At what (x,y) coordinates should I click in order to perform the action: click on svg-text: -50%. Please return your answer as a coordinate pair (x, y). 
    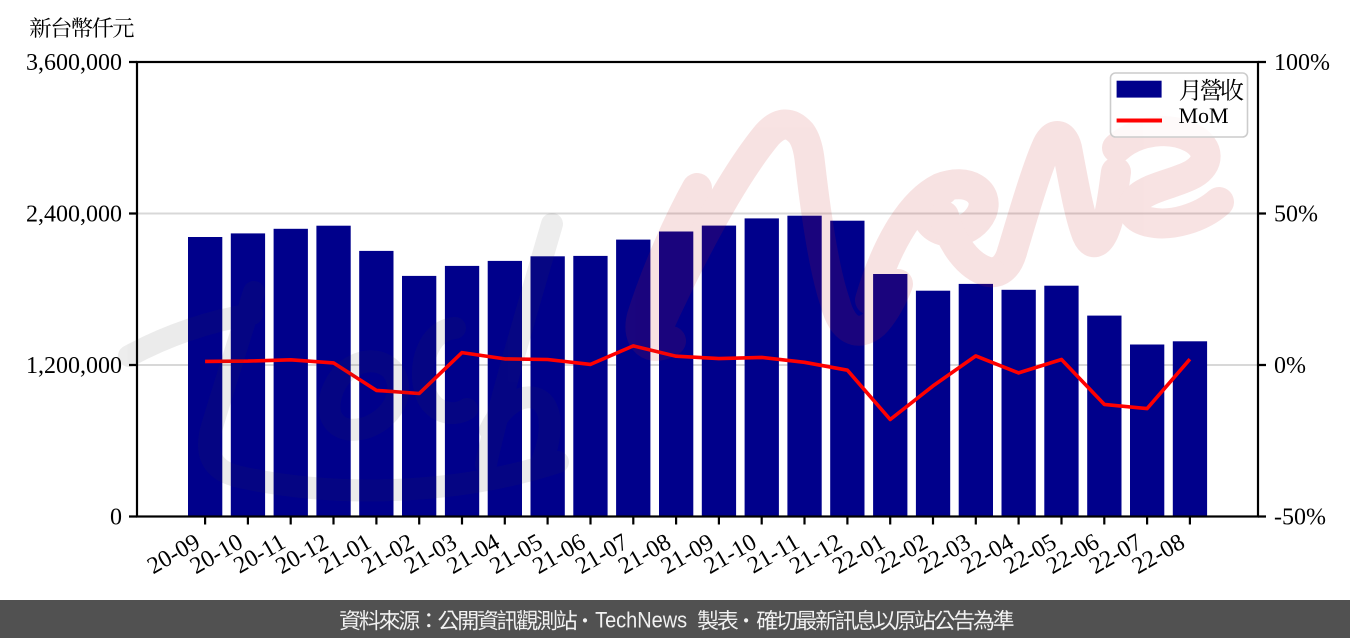
    Looking at the image, I should click on (1300, 518).